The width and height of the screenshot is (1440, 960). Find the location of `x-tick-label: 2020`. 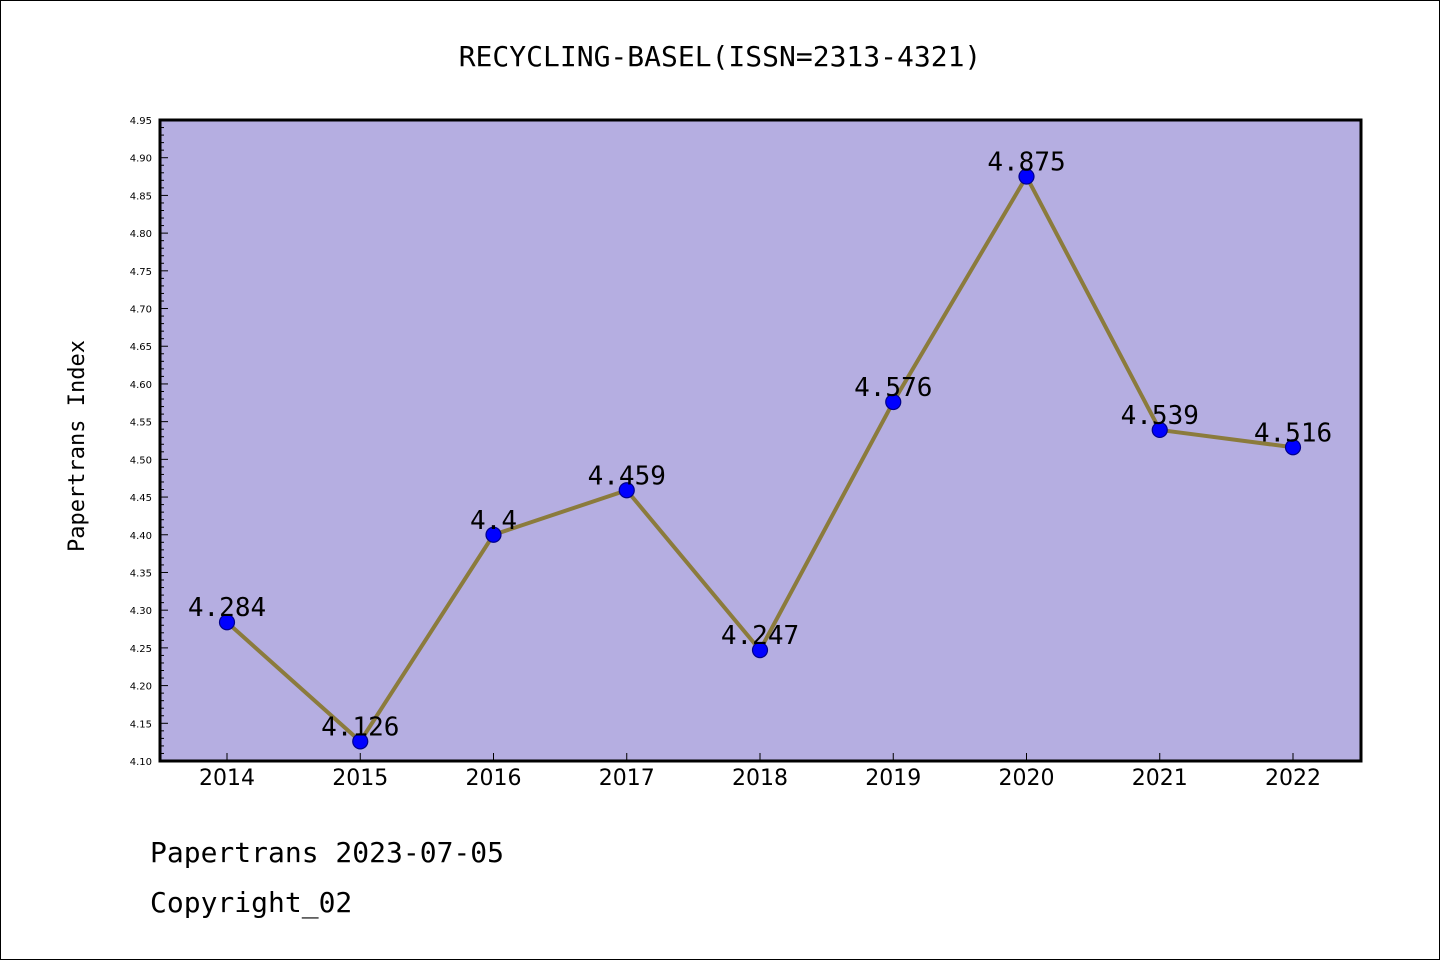

x-tick-label: 2020 is located at coordinates (1027, 778).